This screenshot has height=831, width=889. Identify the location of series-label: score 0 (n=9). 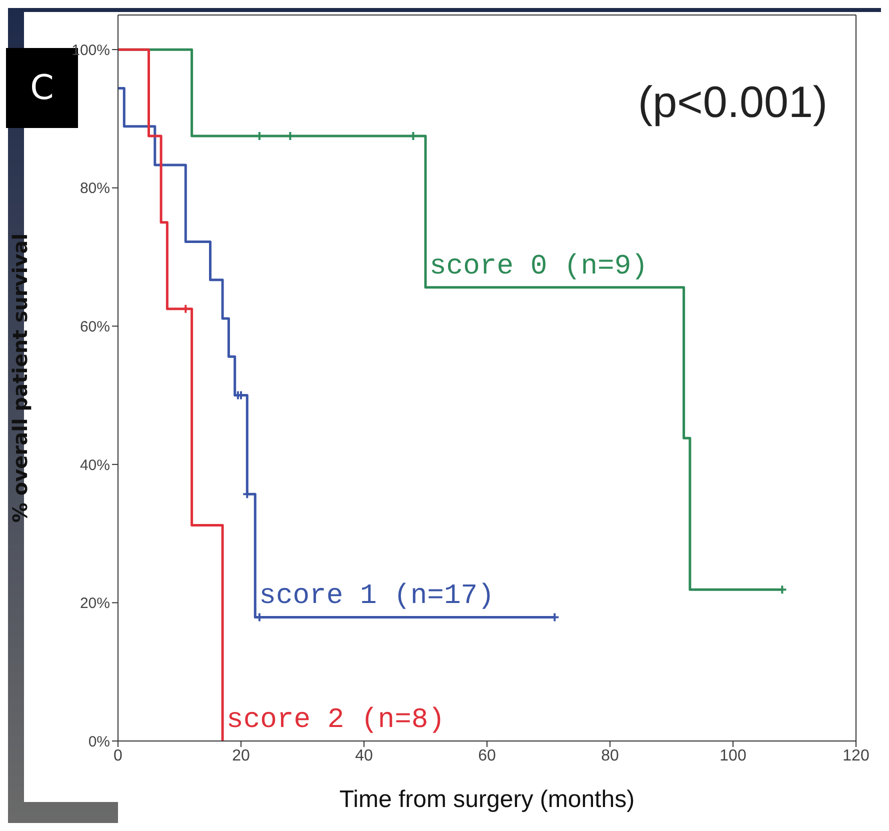
(539, 266).